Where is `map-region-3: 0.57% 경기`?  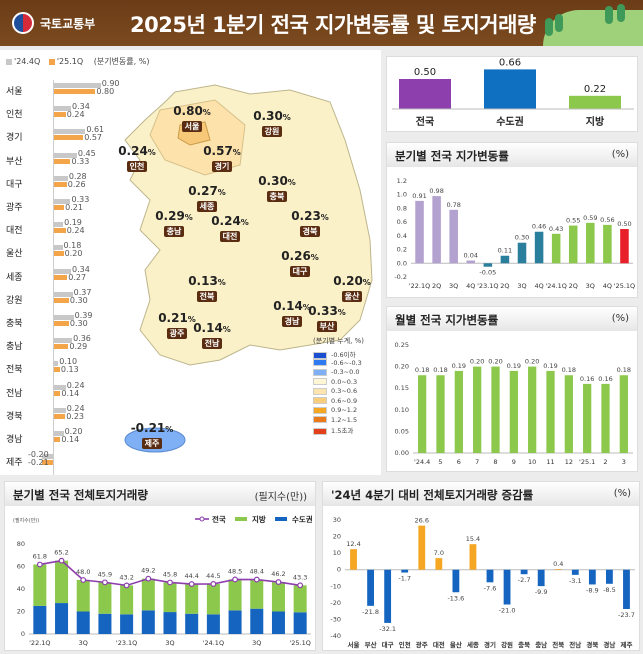 map-region-3: 0.57% 경기 is located at coordinates (222, 158).